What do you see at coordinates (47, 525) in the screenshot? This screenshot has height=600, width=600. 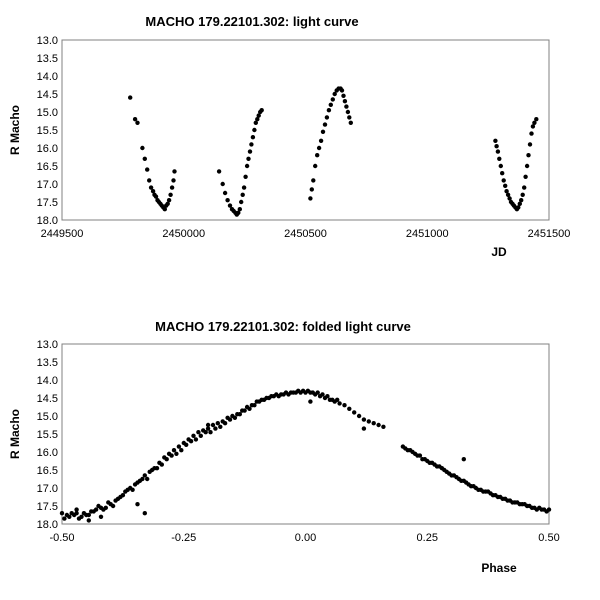 I see `y-tick-label: 18.0` at bounding box center [47, 525].